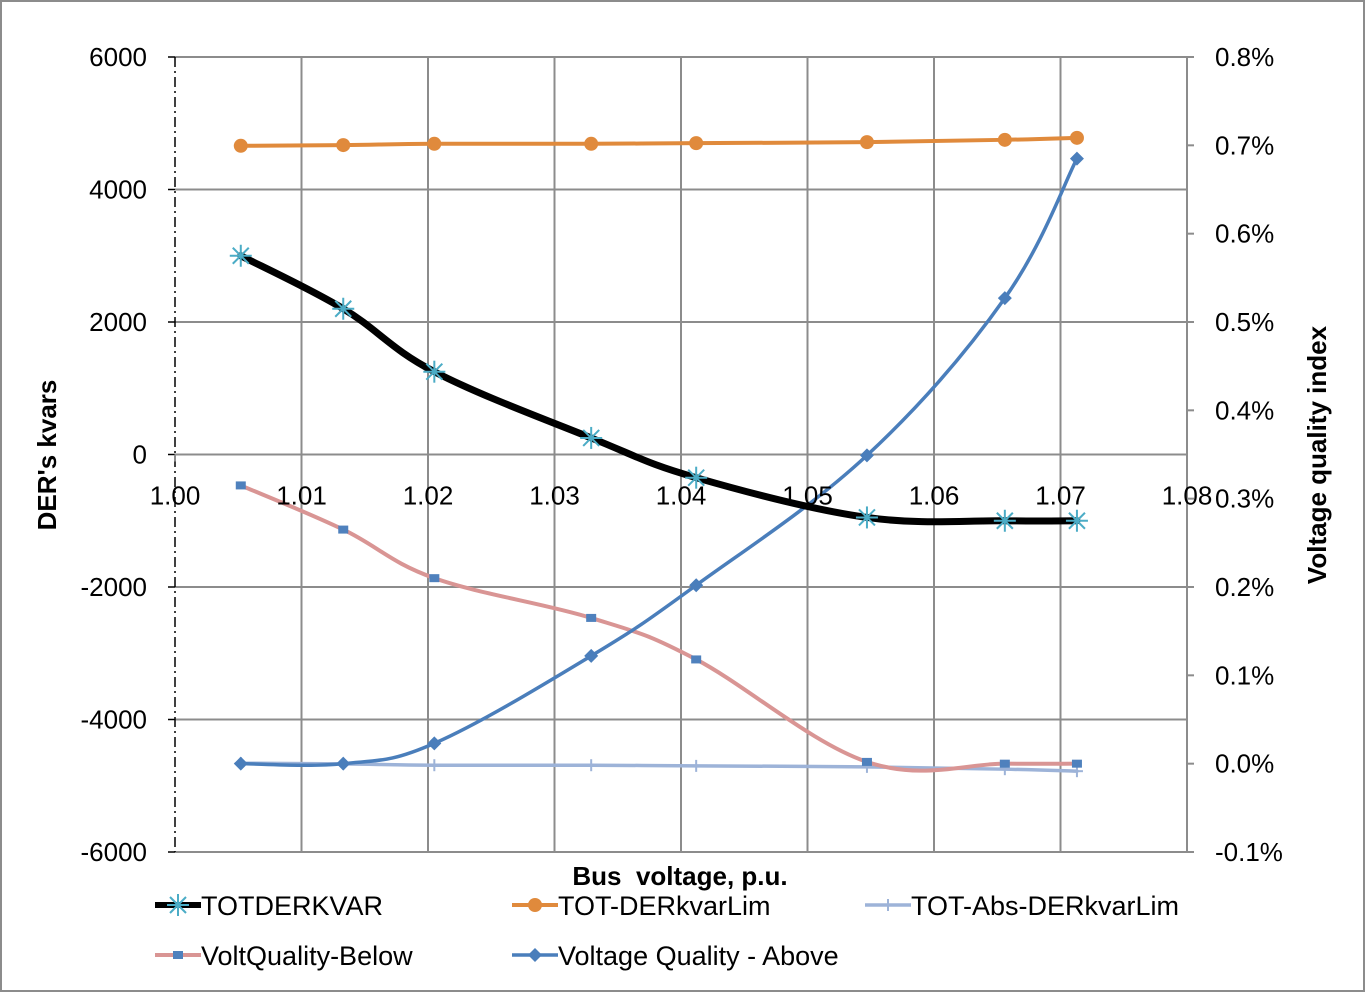 The image size is (1365, 992). Describe the element at coordinates (1244, 57) in the screenshot. I see `y2-tick-label: 0.8%` at that location.